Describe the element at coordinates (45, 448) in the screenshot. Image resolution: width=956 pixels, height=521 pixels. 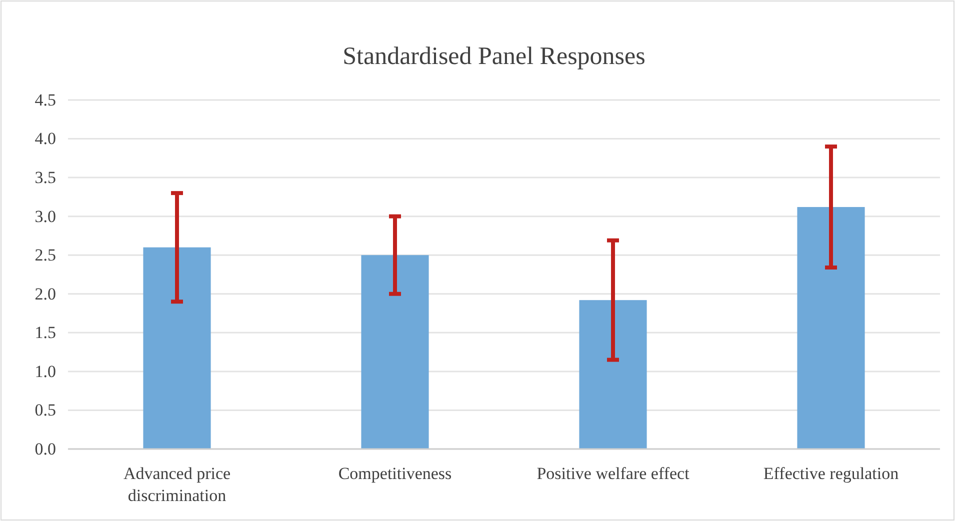
I see `y-tick-label: 0.0` at that location.